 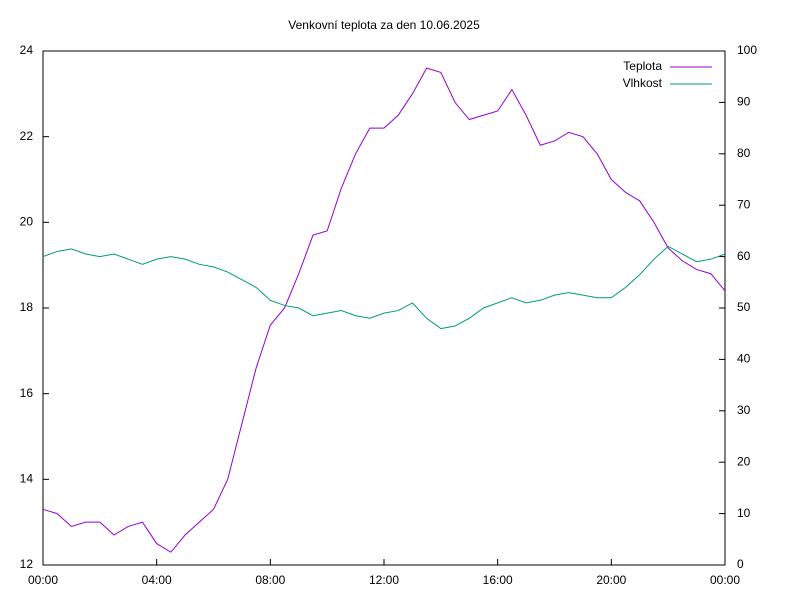 I want to click on y2-tick-label: 0, so click(x=740, y=564).